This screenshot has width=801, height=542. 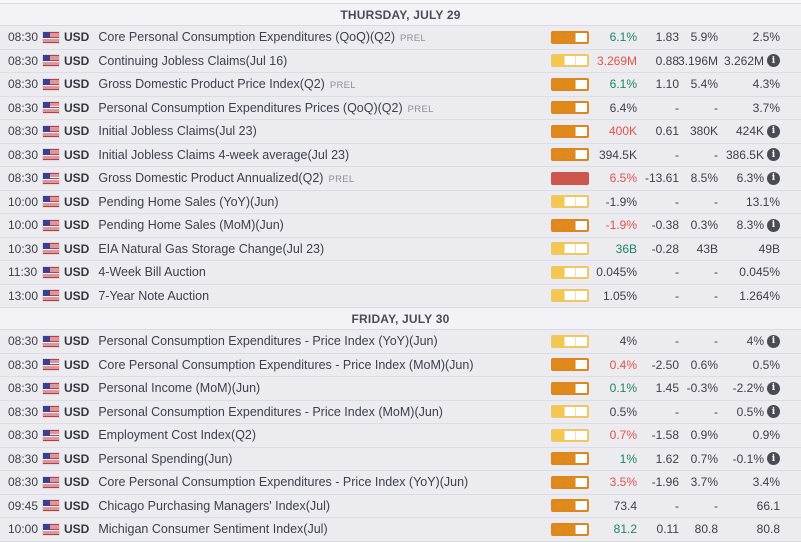 What do you see at coordinates (749, 296) in the screenshot?
I see `previous-value-cell: 1.264%` at bounding box center [749, 296].